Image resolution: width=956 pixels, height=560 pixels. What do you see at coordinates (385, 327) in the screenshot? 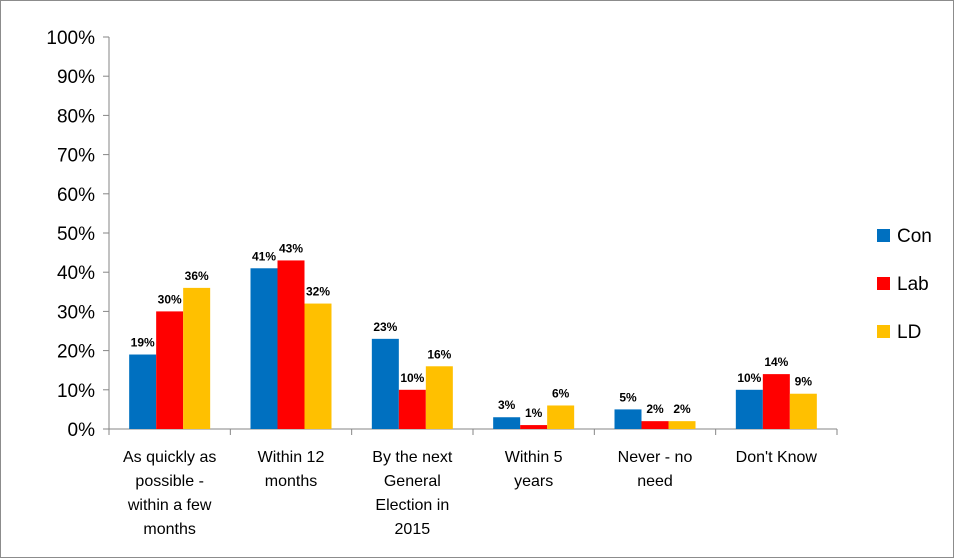
I see `data-label: 23%` at bounding box center [385, 327].